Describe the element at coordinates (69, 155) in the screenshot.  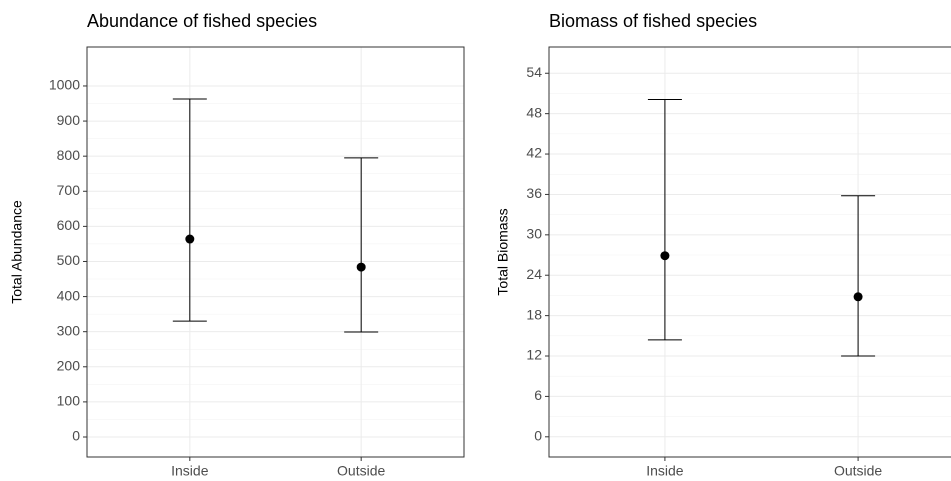
I see `y-tick-label: 800` at that location.